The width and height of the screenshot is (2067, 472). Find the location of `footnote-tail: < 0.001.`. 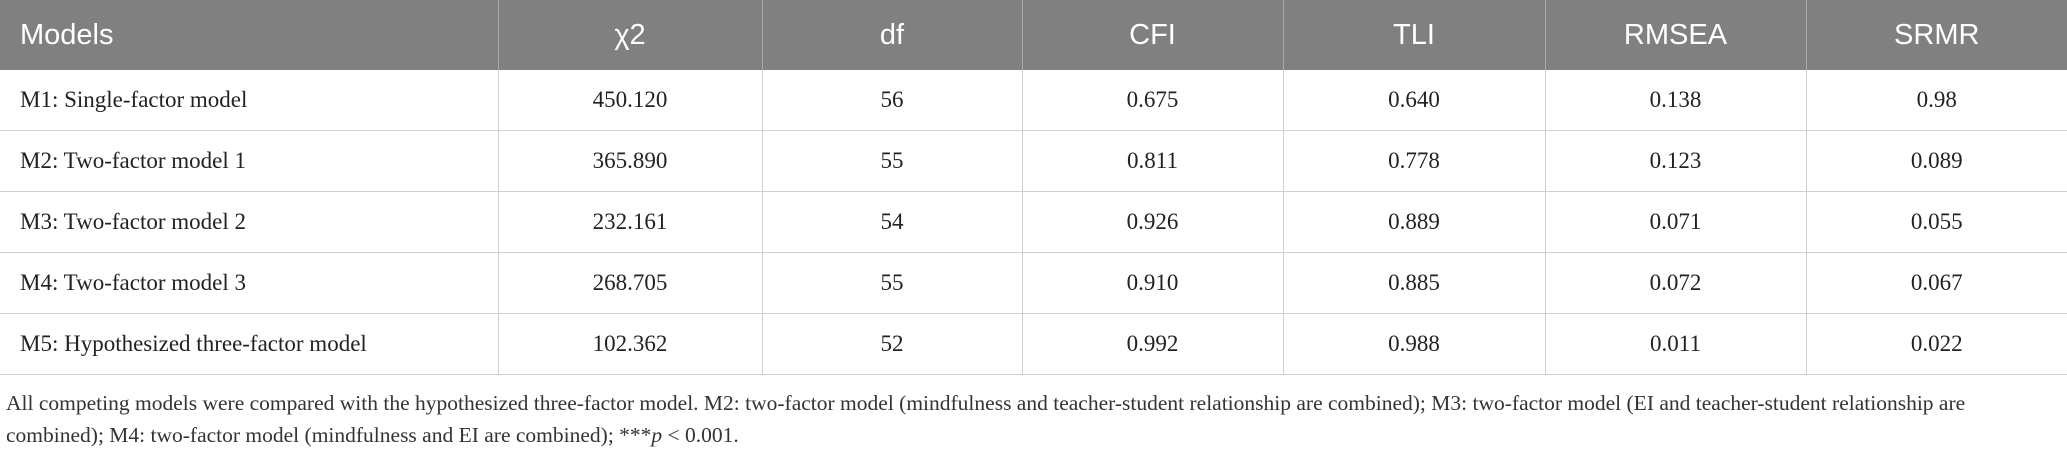

footnote-tail: < 0.001. is located at coordinates (700, 435).